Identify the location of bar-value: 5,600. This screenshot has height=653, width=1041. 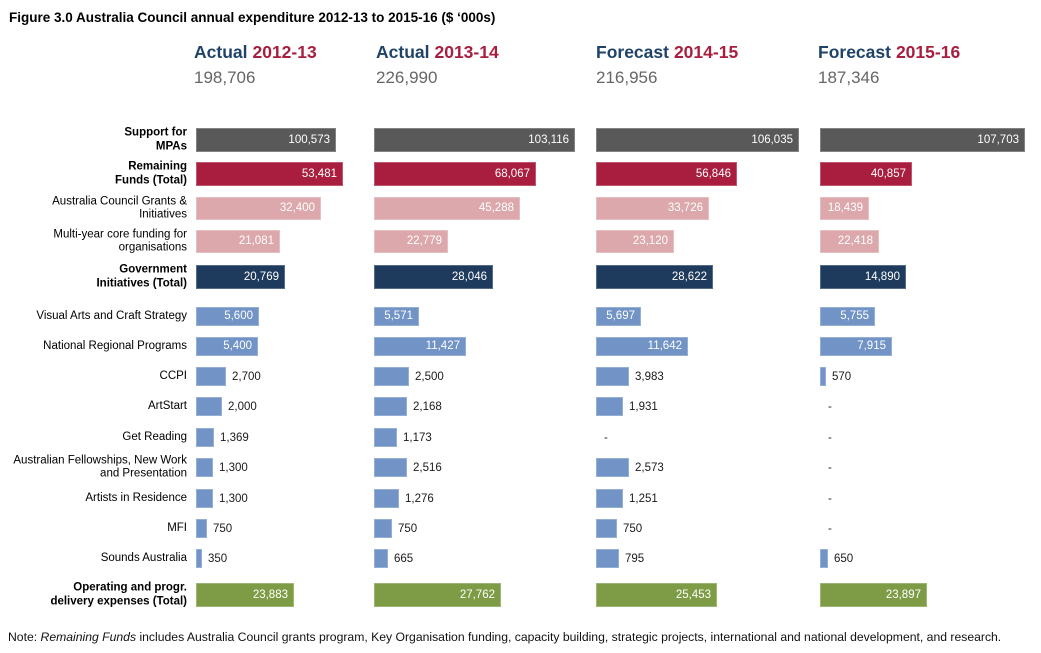
(238, 316).